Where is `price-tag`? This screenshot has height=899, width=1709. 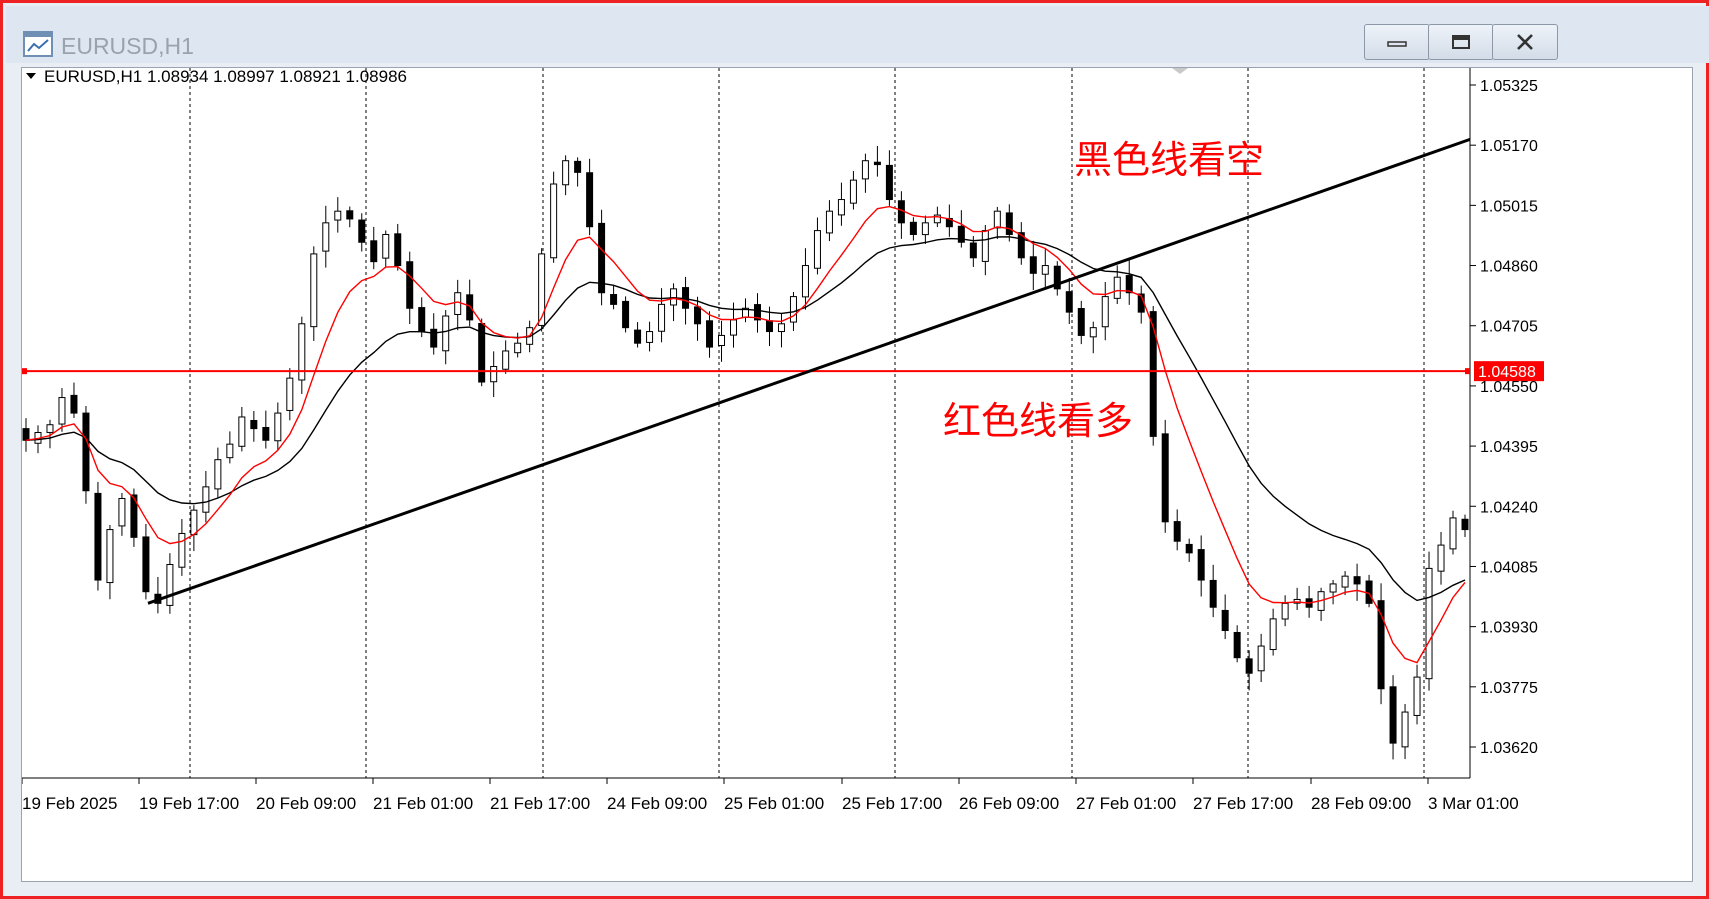
price-tag is located at coordinates (1509, 371).